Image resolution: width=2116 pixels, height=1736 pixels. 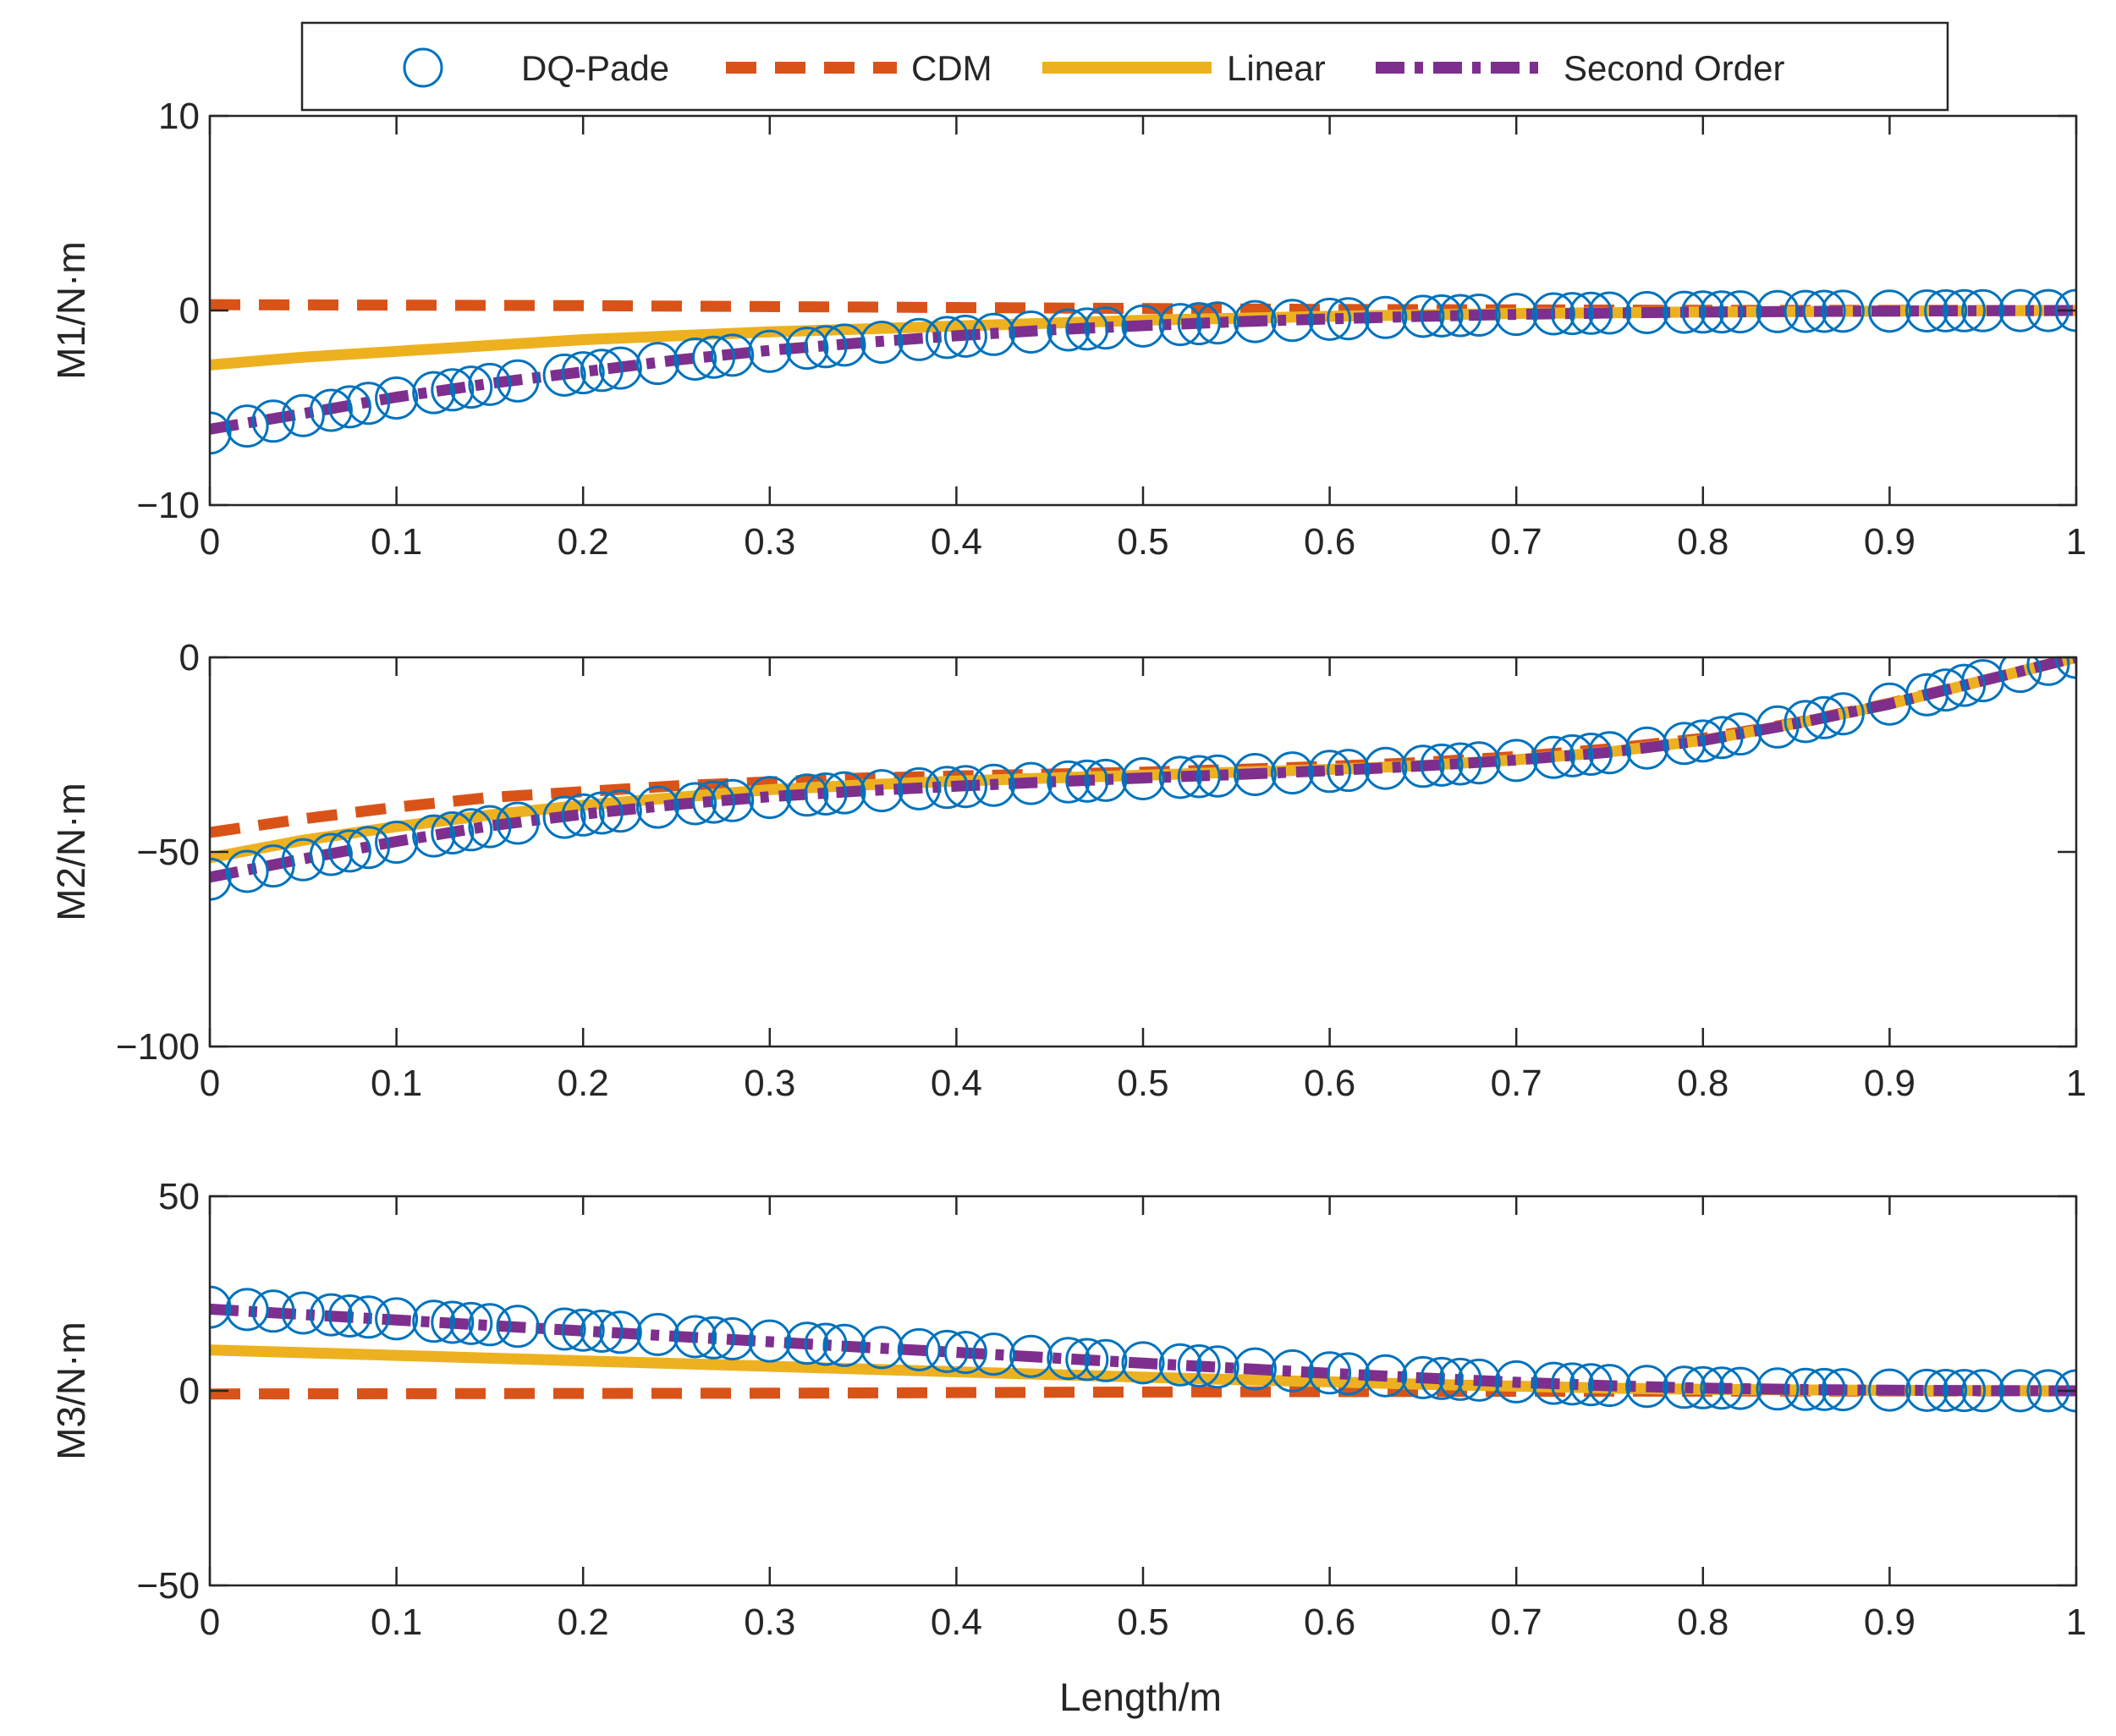 What do you see at coordinates (168, 1586) in the screenshot?
I see `y-tick-label: −50` at bounding box center [168, 1586].